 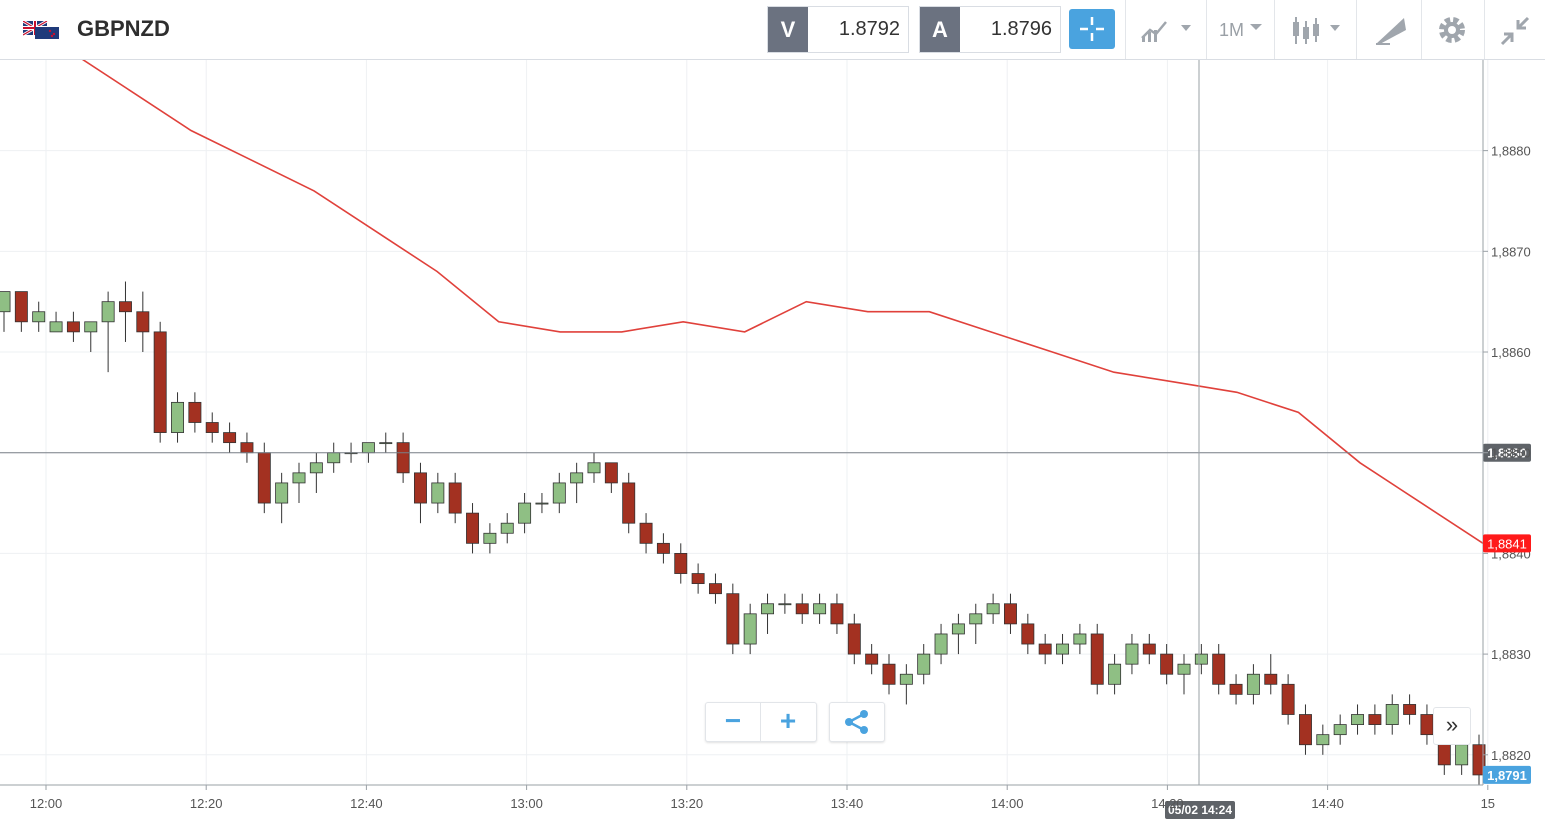 I want to click on scroll-to-latest-button: », so click(x=1452, y=726).